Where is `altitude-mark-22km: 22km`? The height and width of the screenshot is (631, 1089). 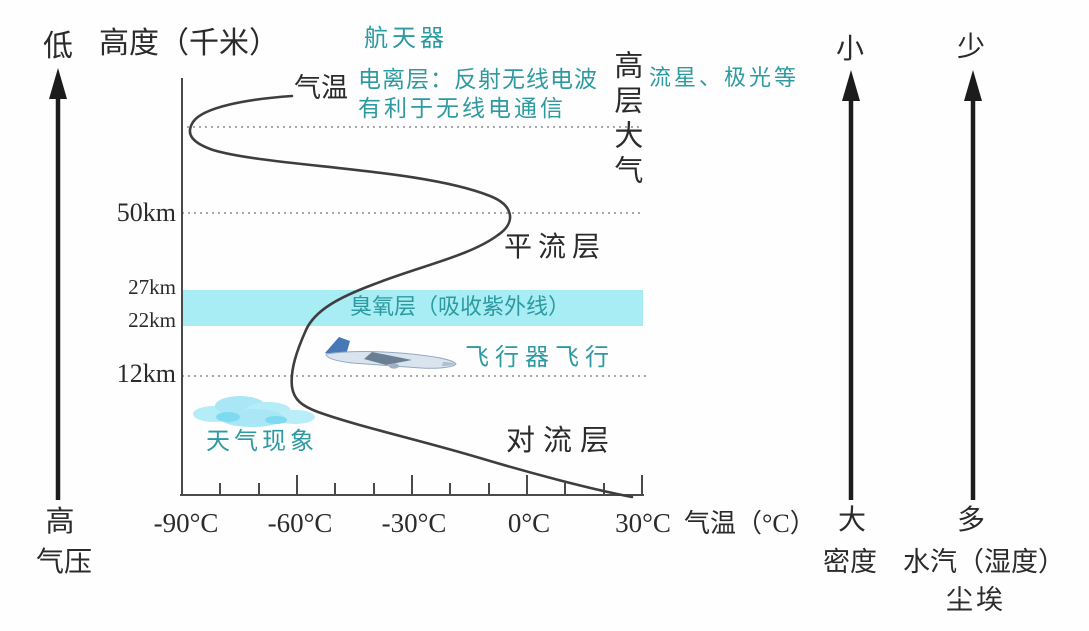 altitude-mark-22km: 22km is located at coordinates (152, 320).